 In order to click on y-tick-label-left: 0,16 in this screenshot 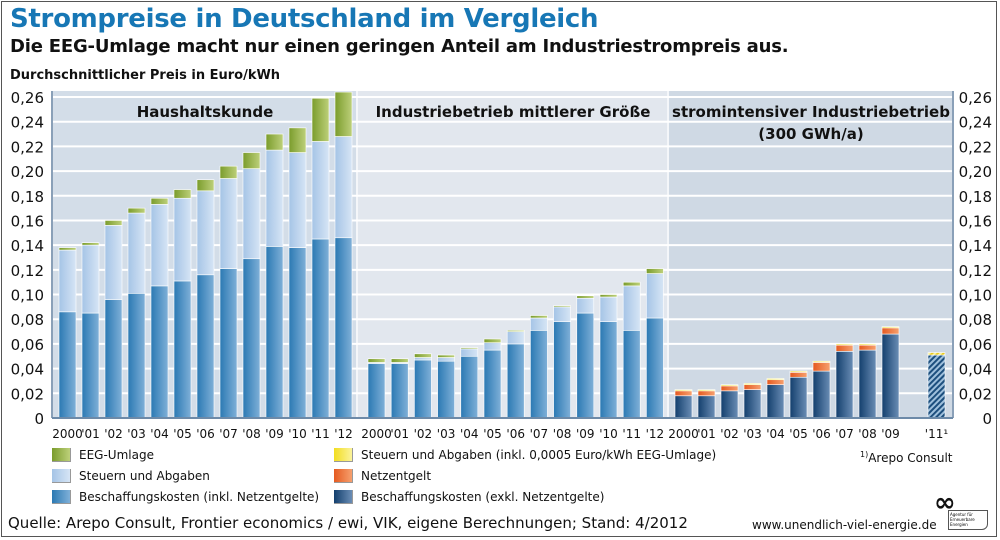, I will do `click(27, 221)`.